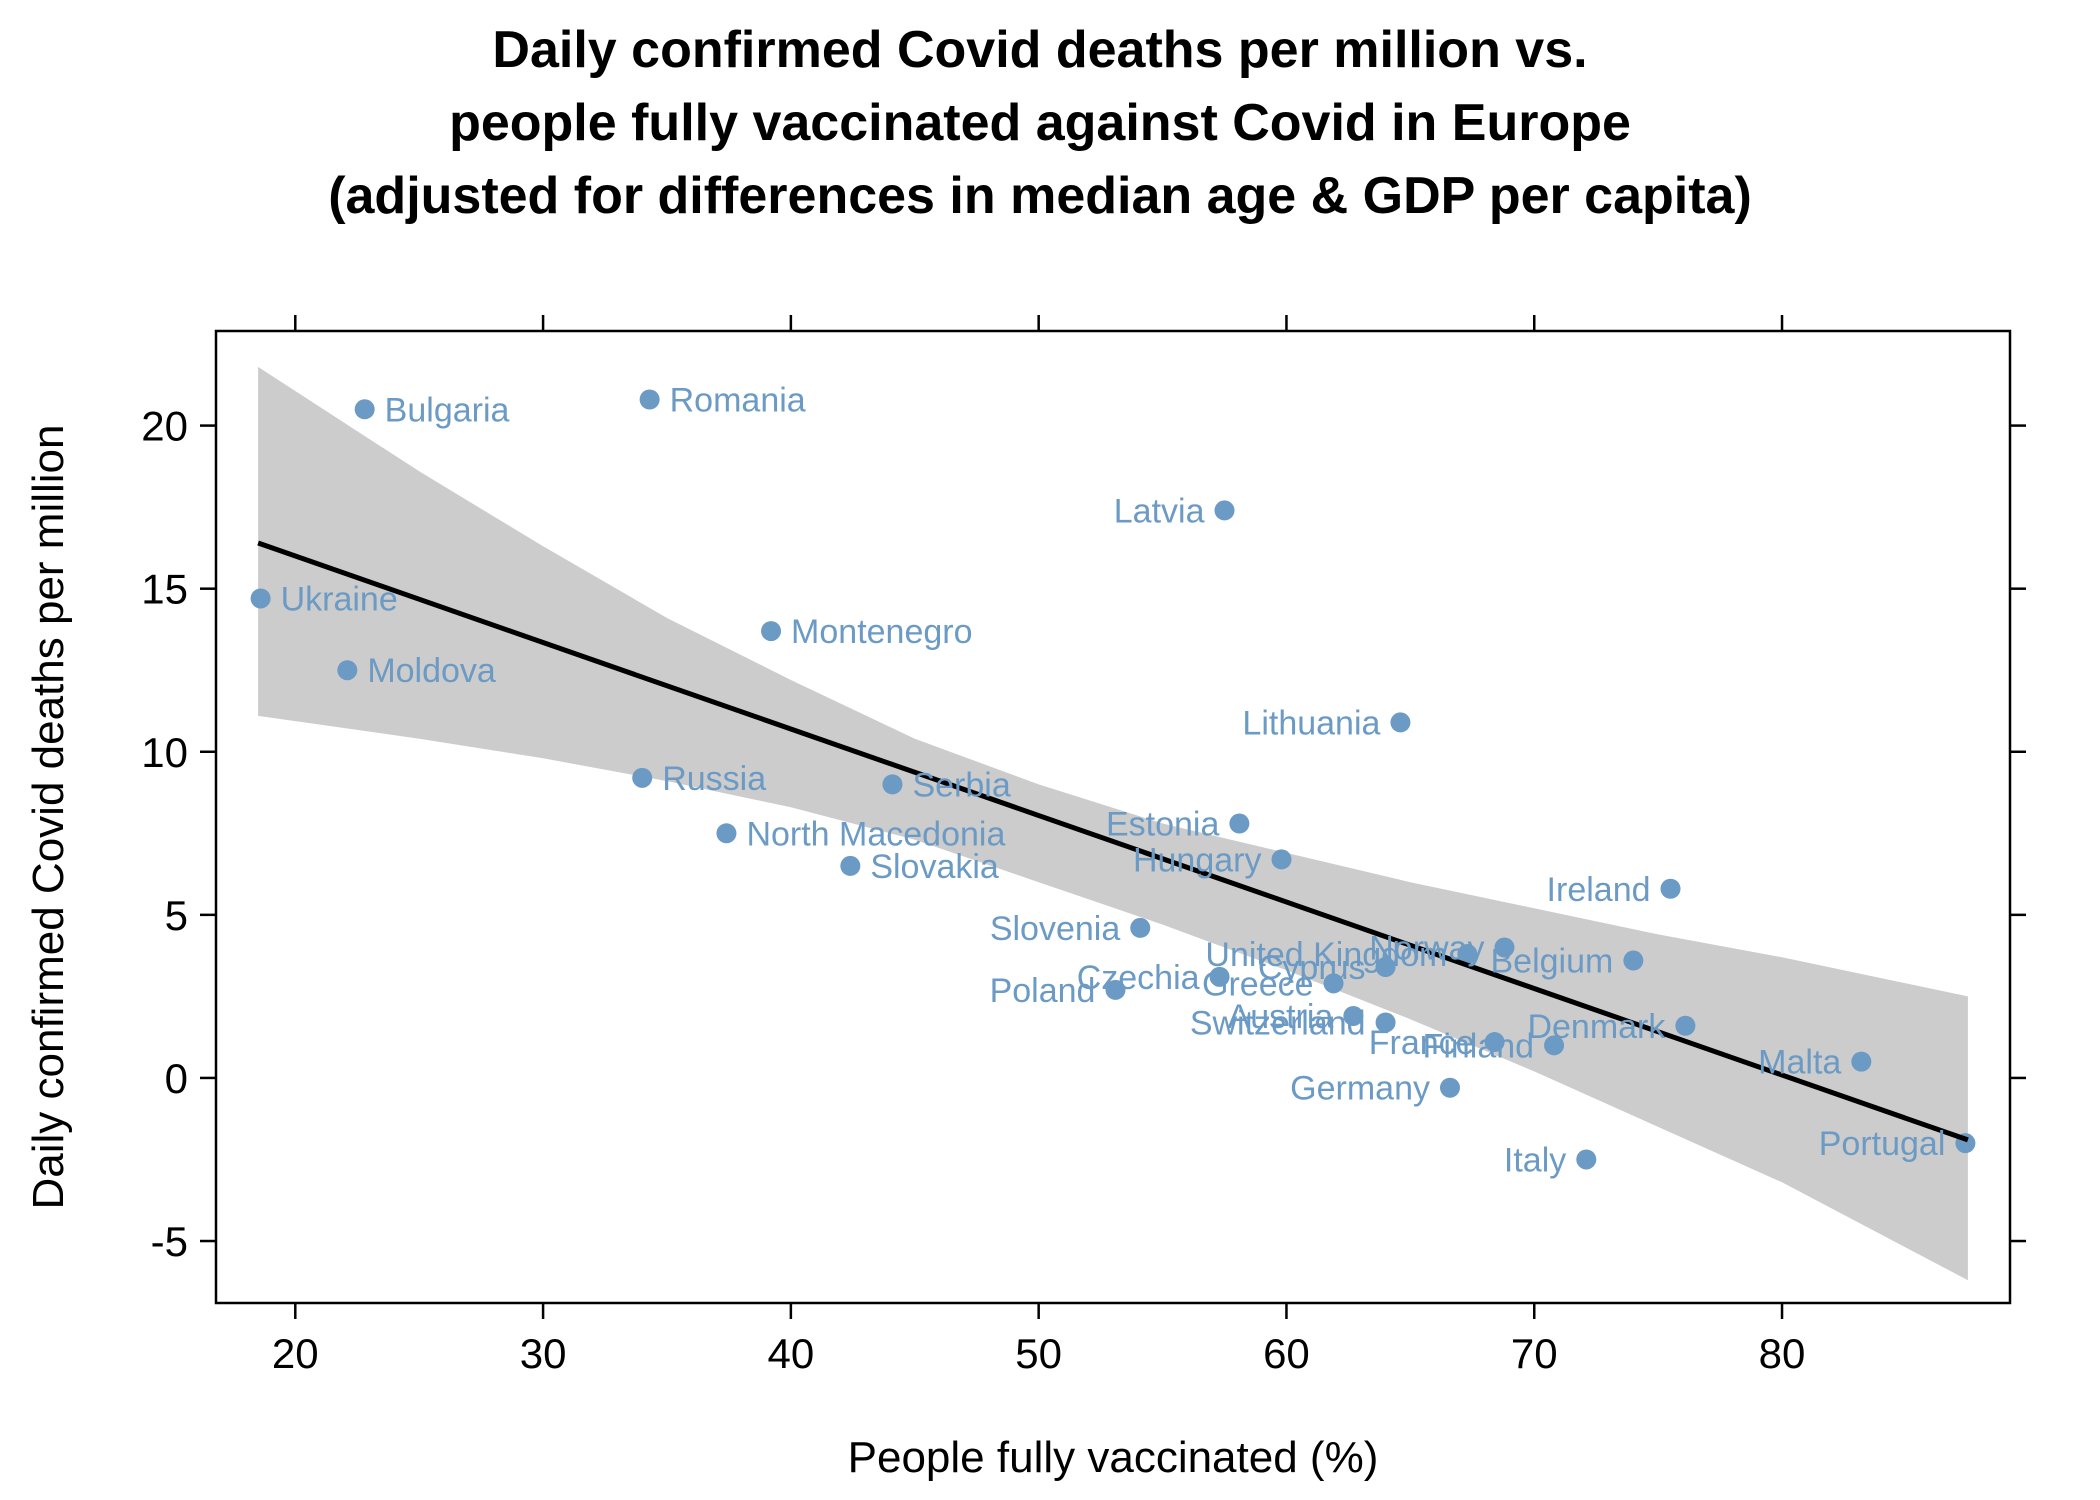  I want to click on point-label: Latvia, so click(1159, 511).